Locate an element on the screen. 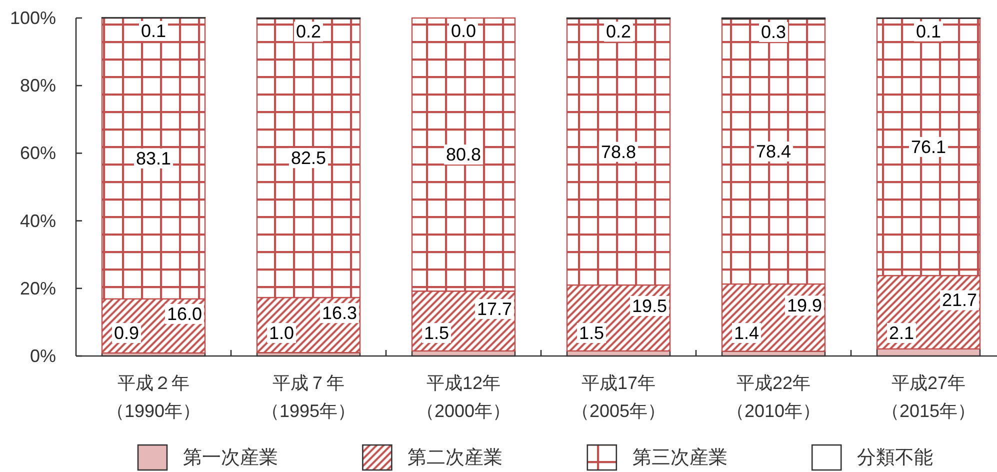  data-label: 0.9 is located at coordinates (127, 333).